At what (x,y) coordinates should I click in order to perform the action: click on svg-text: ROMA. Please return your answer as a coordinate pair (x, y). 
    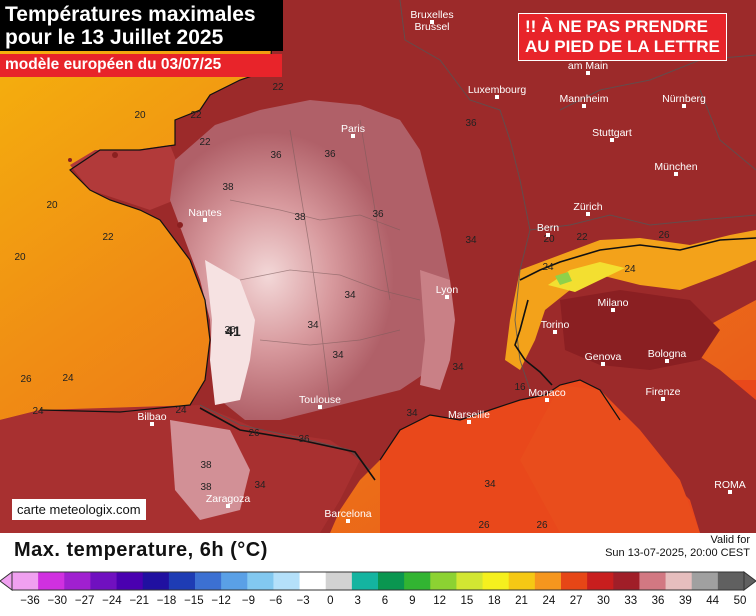
    Looking at the image, I should click on (730, 485).